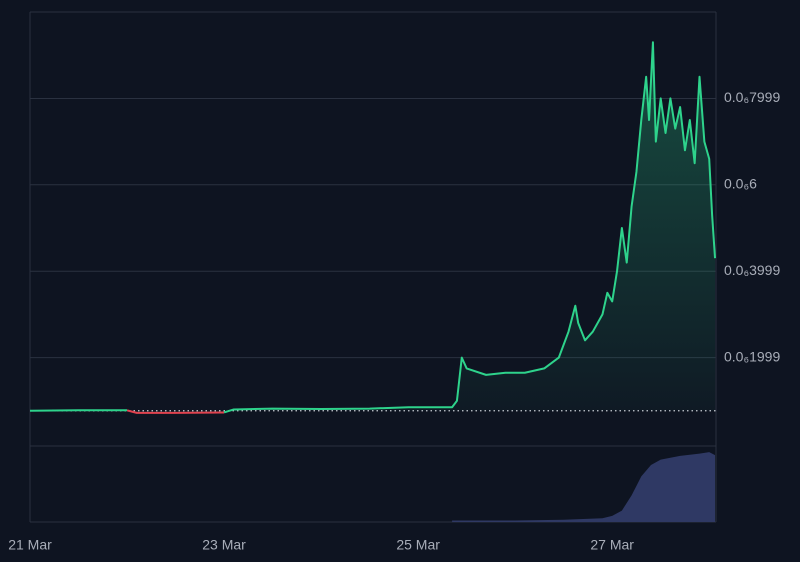 Image resolution: width=800 pixels, height=562 pixels. Describe the element at coordinates (224, 545) in the screenshot. I see `x-tick-label: 23 Mar` at that location.